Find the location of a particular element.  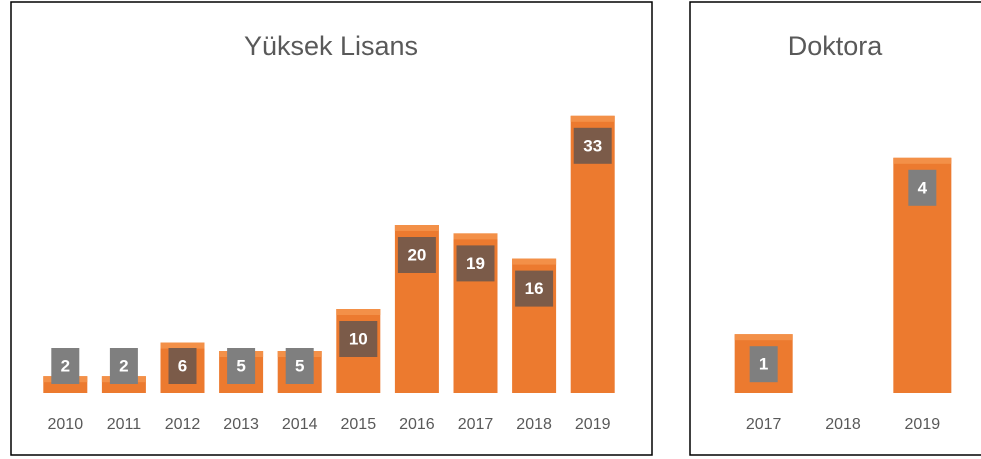

value-label: 6 is located at coordinates (182, 365).